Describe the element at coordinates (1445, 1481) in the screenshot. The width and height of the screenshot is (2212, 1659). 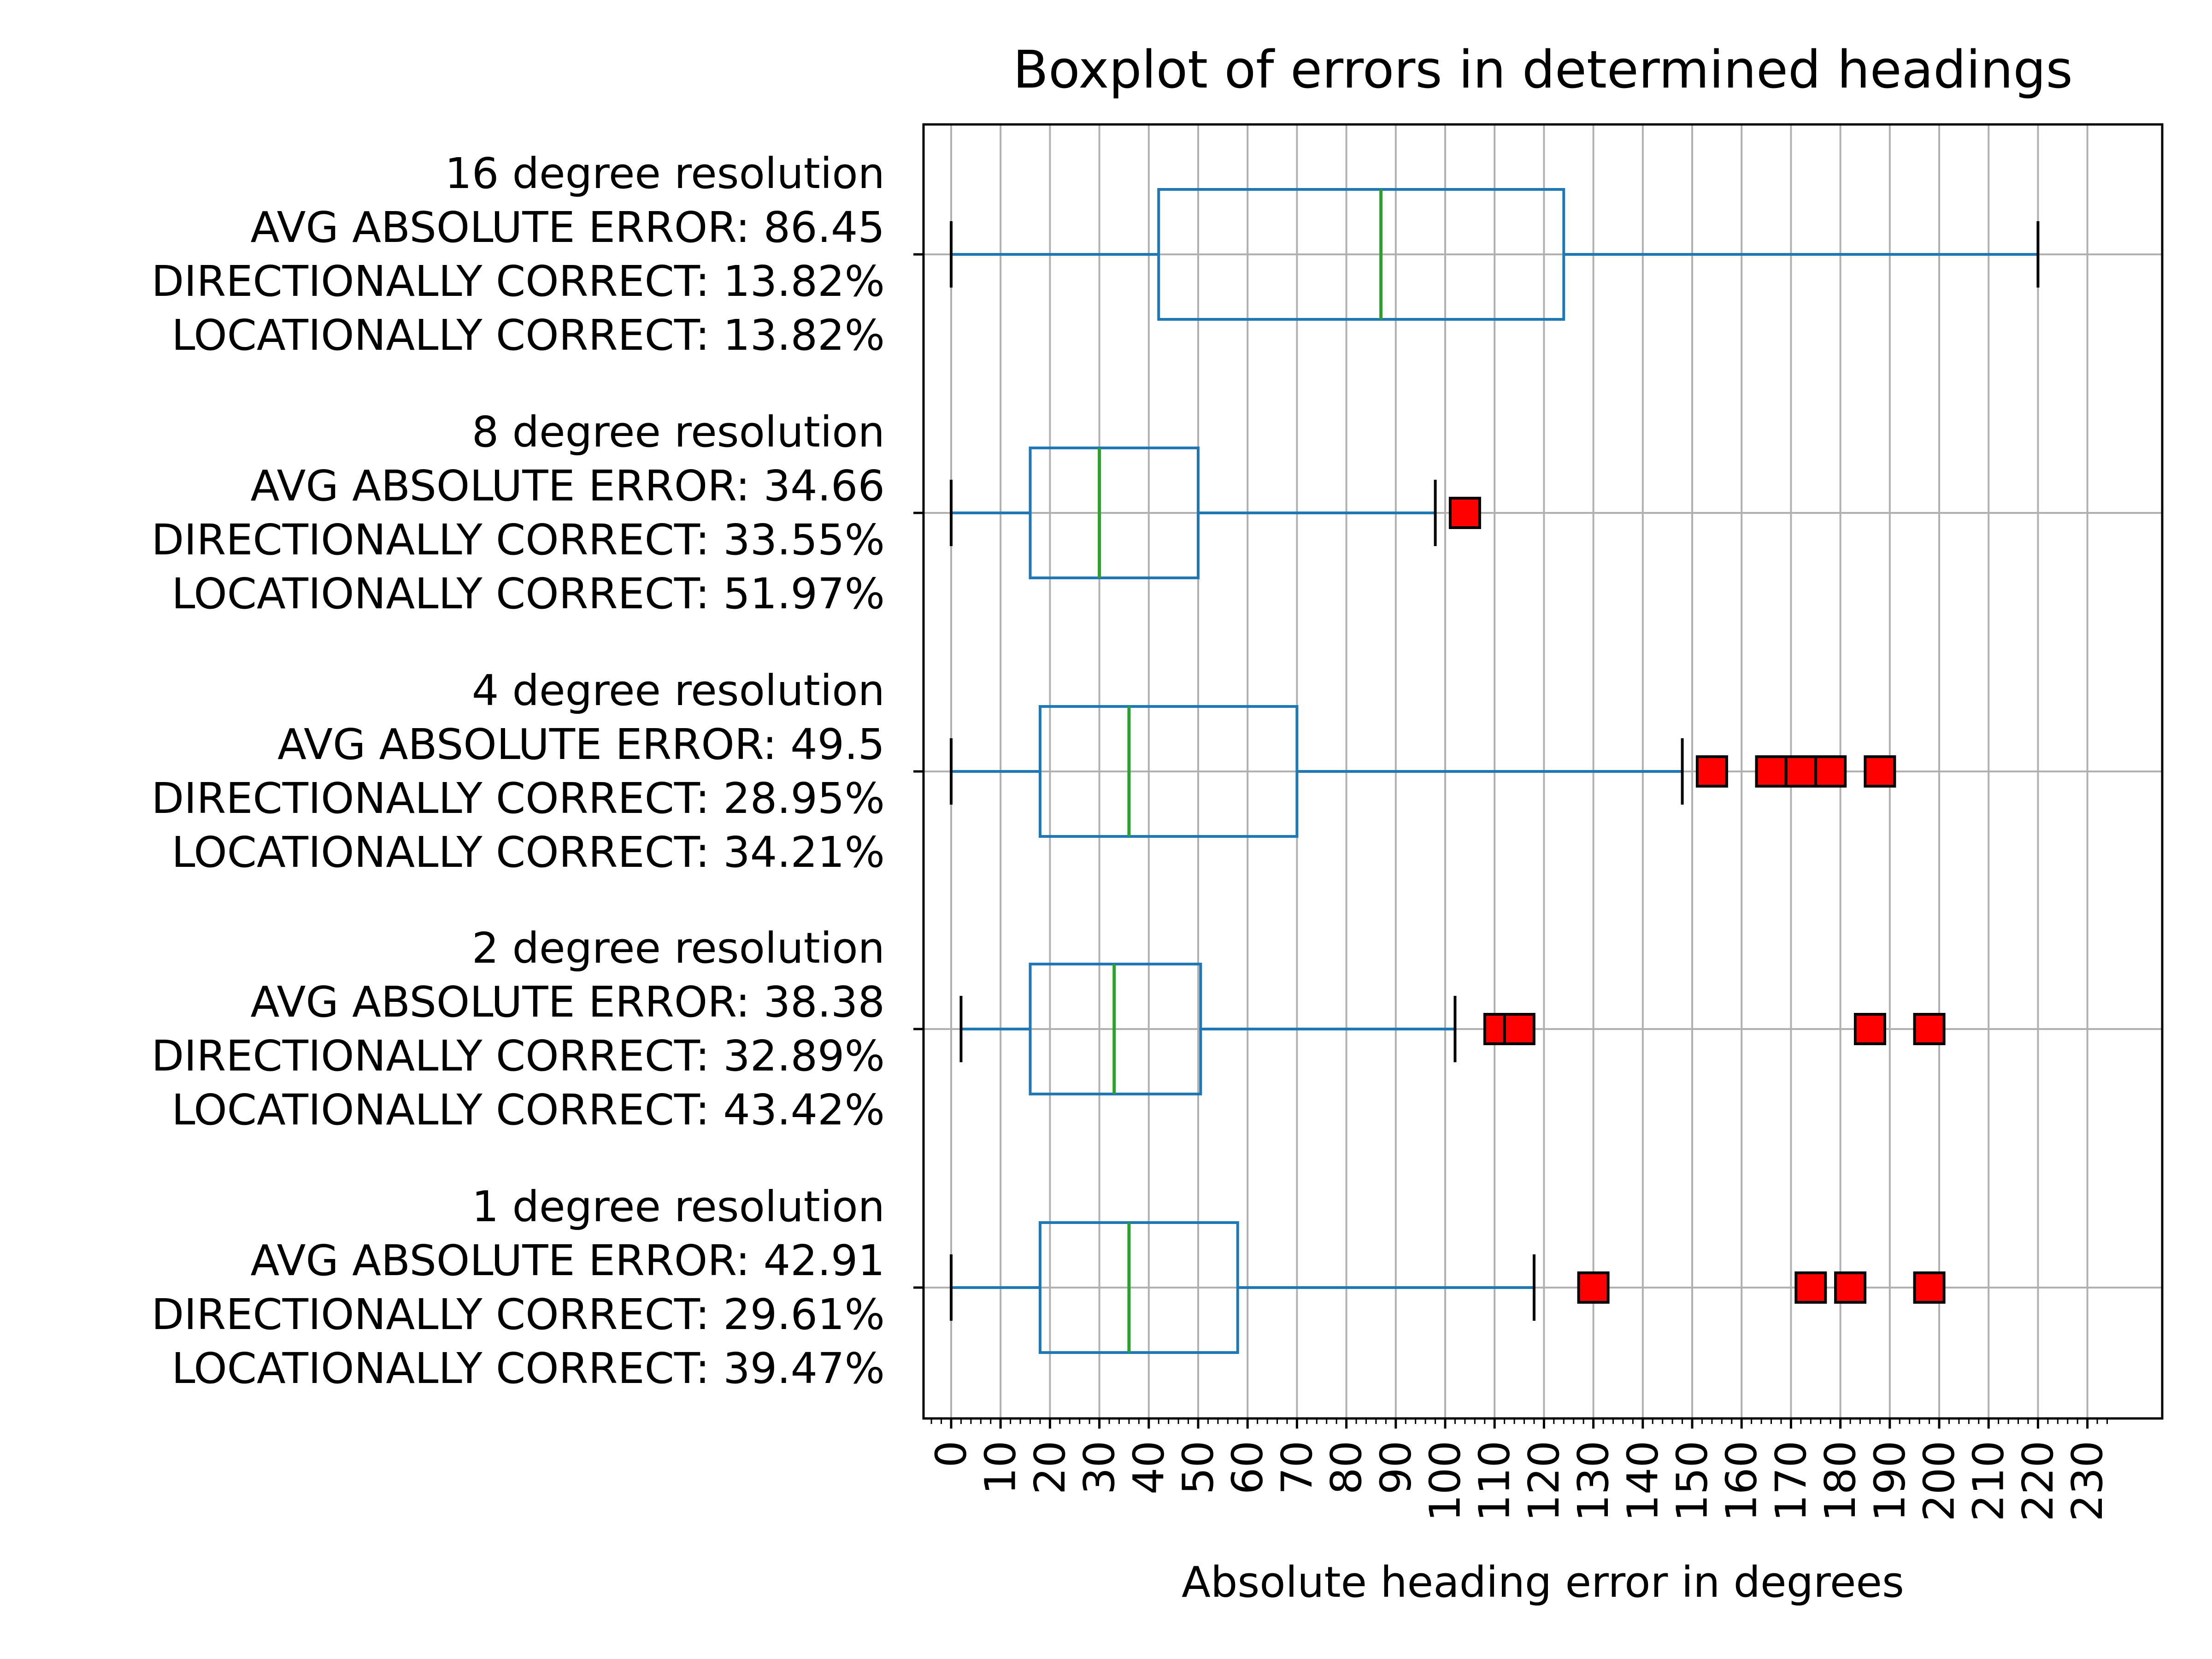
I see `x-tick-label: 100` at that location.